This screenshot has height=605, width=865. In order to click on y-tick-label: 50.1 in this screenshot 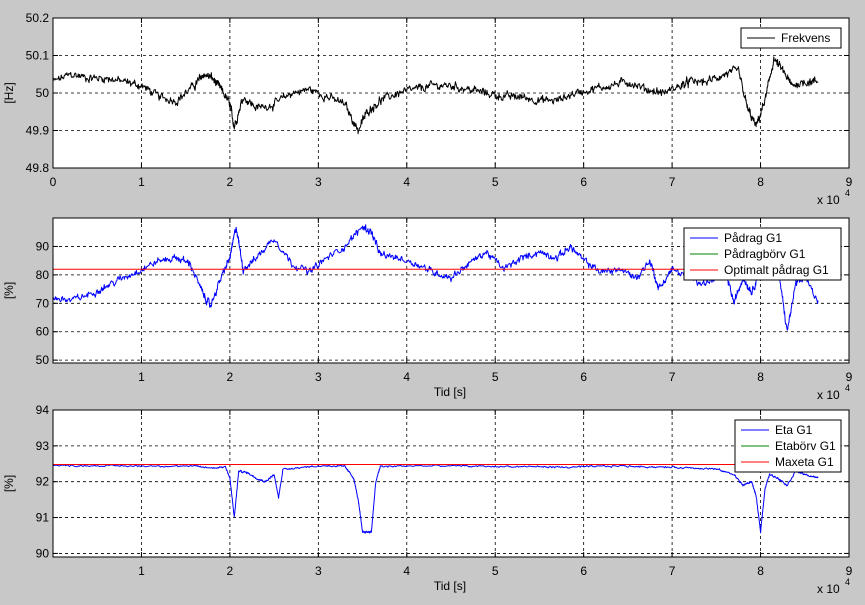, I will do `click(38, 56)`.